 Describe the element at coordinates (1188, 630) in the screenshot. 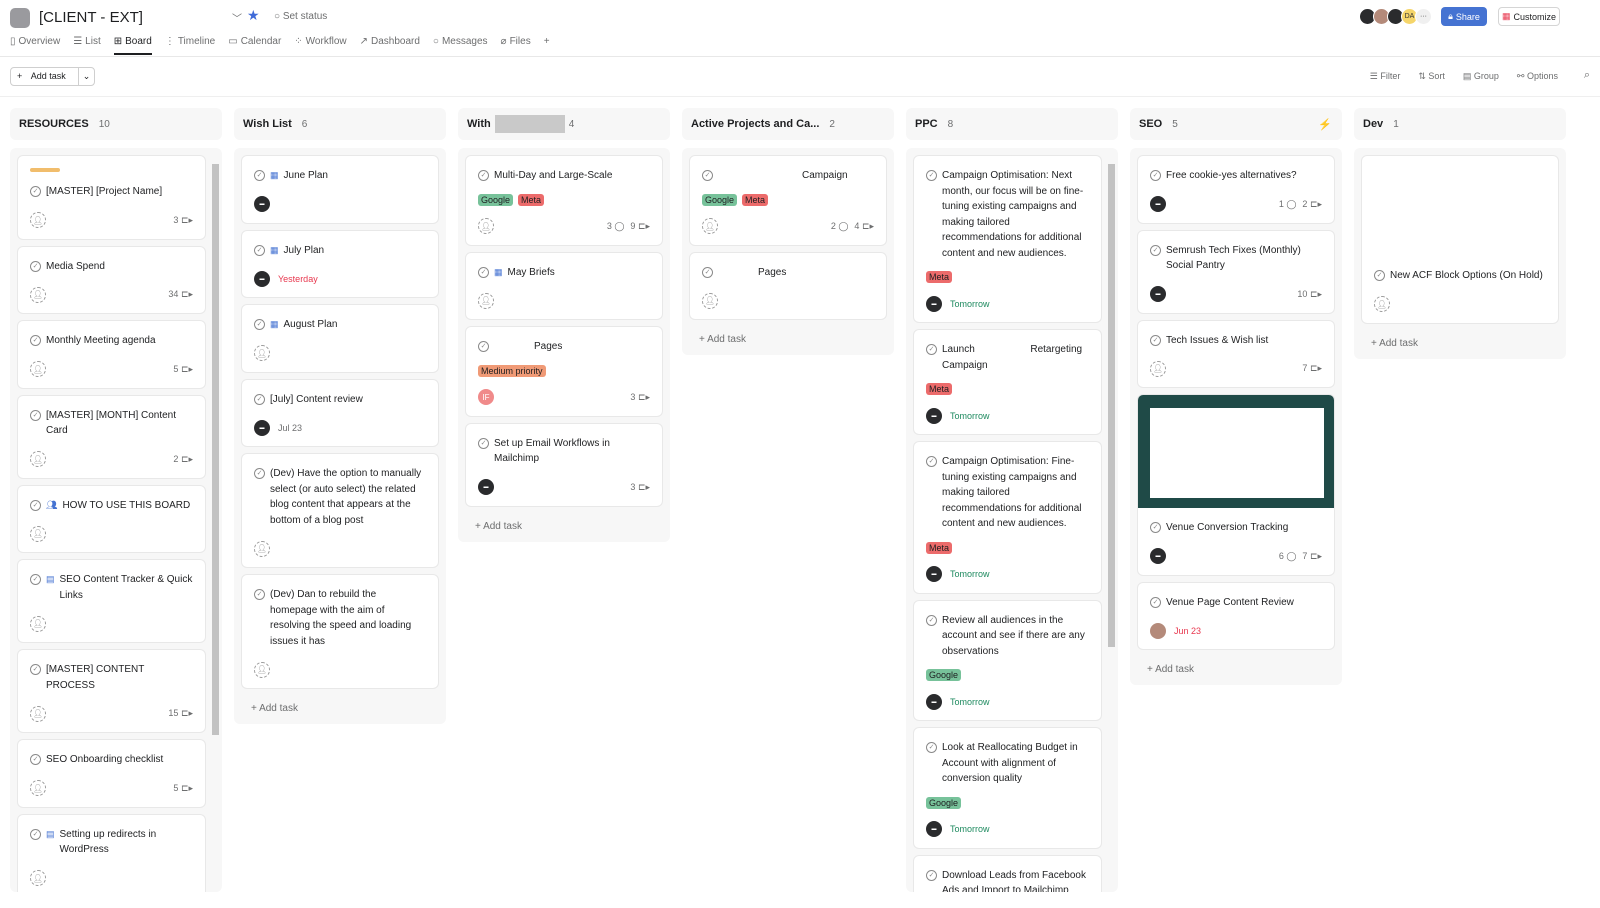

I see `due-date: Jun 23` at that location.